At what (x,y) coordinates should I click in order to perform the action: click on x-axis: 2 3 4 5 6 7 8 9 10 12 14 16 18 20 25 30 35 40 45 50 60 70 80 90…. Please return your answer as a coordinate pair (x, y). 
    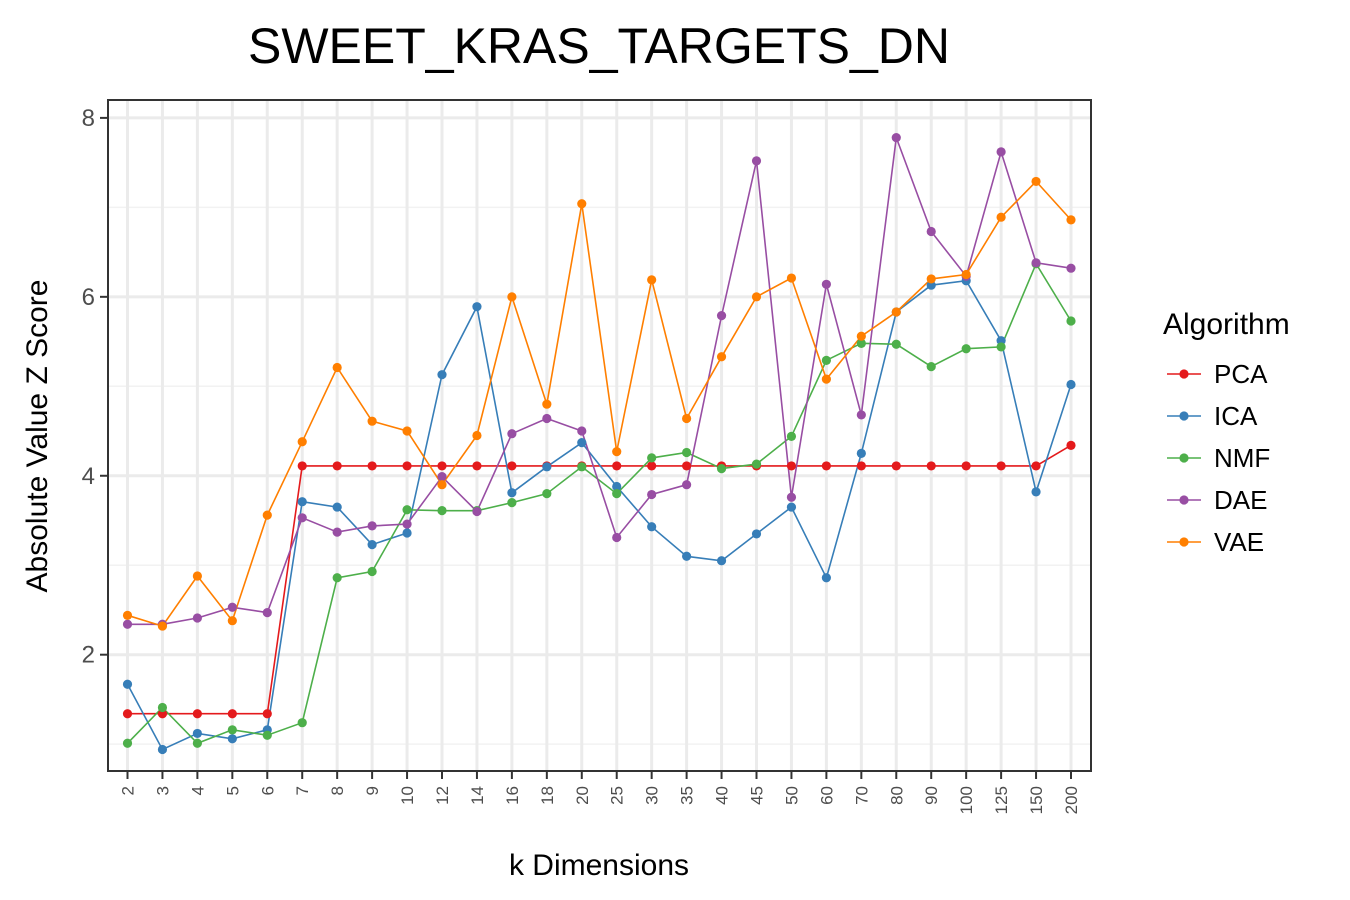
    Looking at the image, I should click on (600, 792).